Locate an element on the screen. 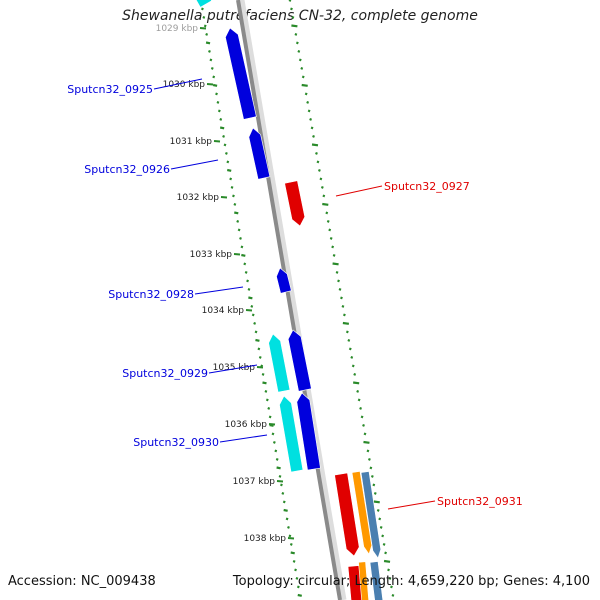 The image size is (600, 600). tick-label: 1031 kbp is located at coordinates (191, 142).